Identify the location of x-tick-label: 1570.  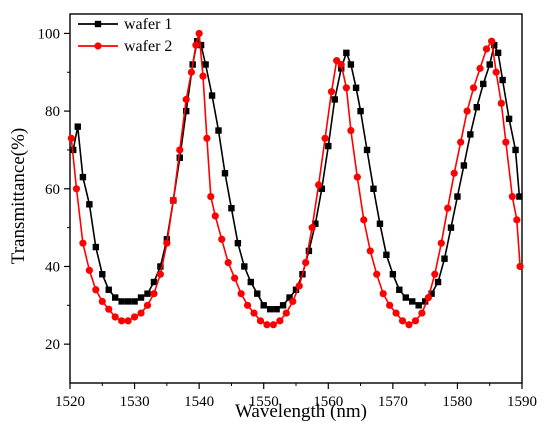
(393, 402).